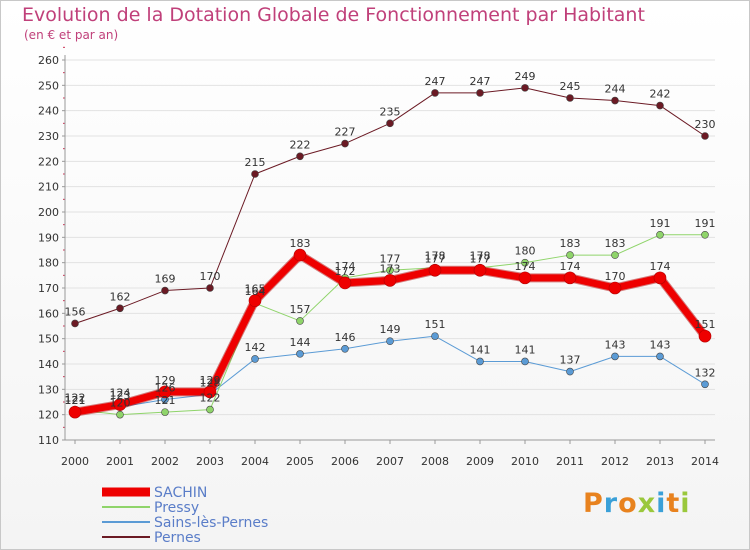 The width and height of the screenshot is (750, 550). Describe the element at coordinates (525, 76) in the screenshot. I see `data-label-pernes: 249` at that location.